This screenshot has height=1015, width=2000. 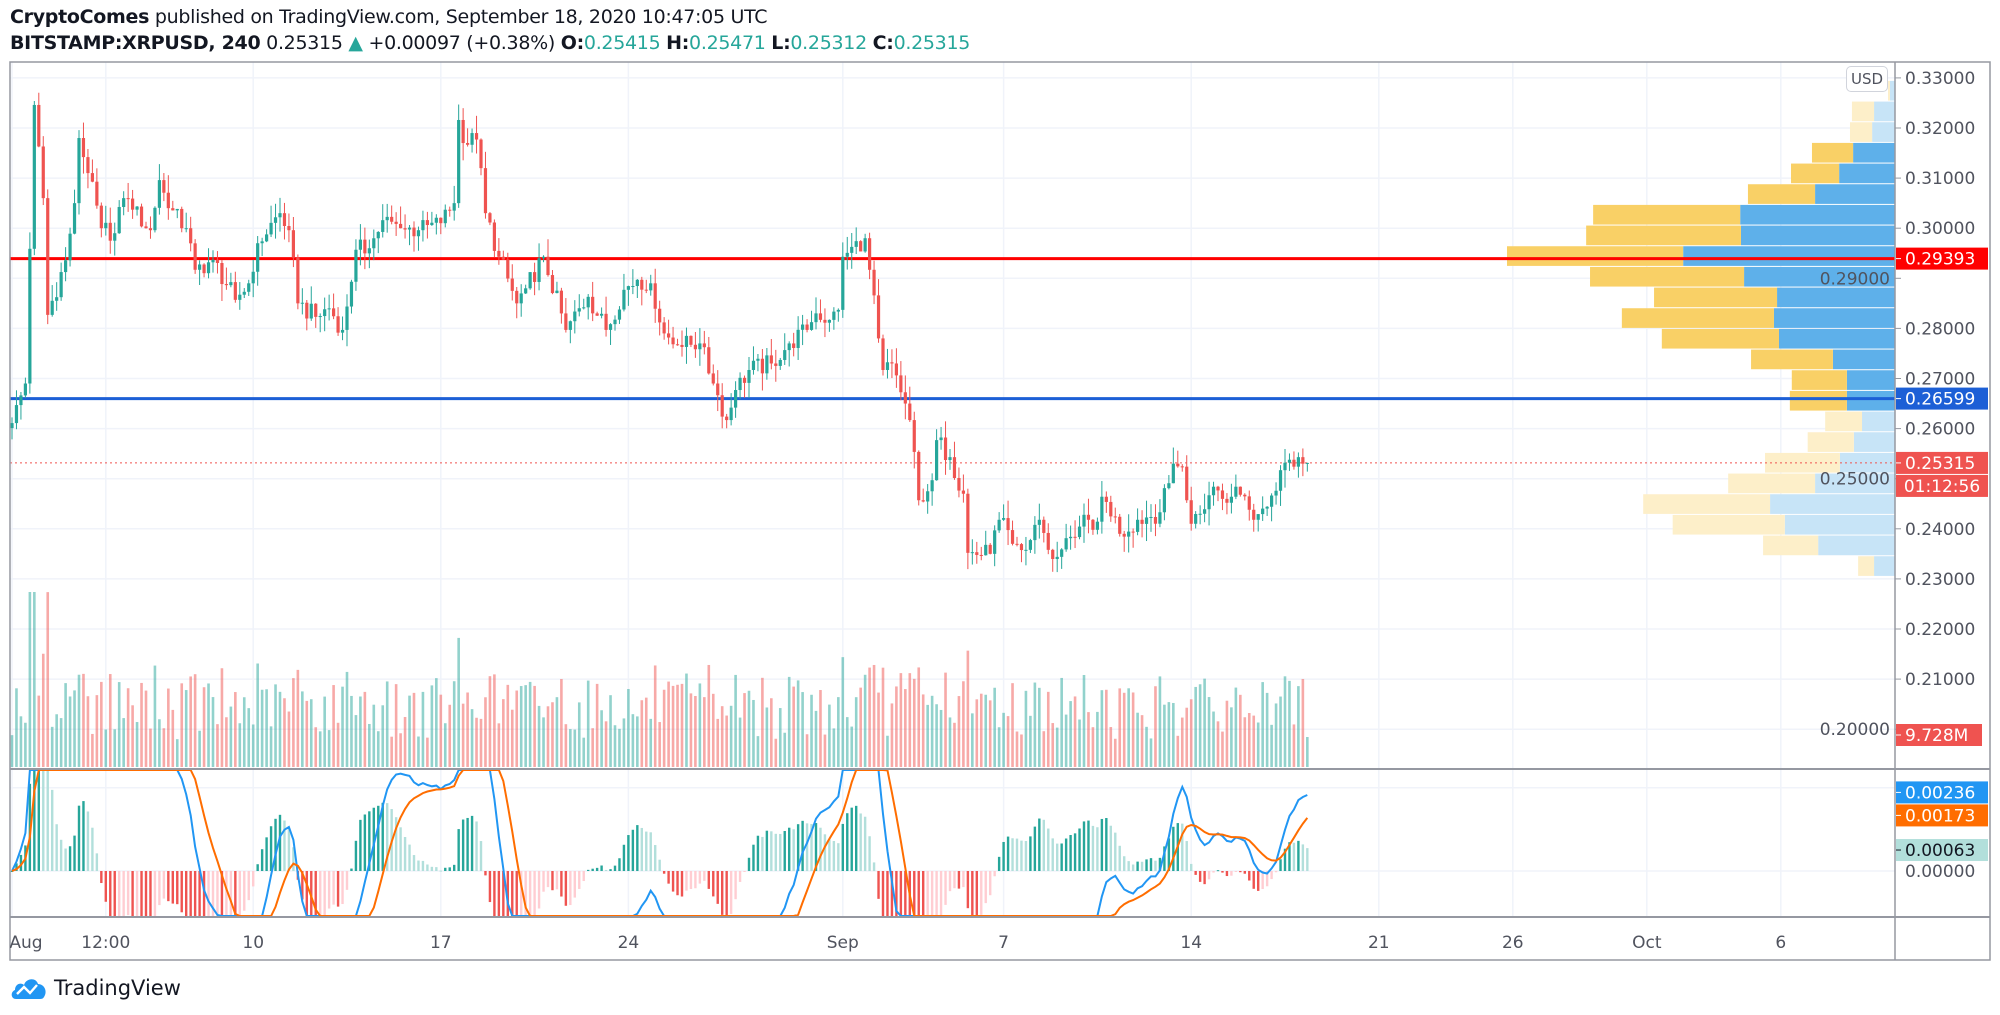 I want to click on price-tick-label: 0.22000, so click(x=1940, y=630).